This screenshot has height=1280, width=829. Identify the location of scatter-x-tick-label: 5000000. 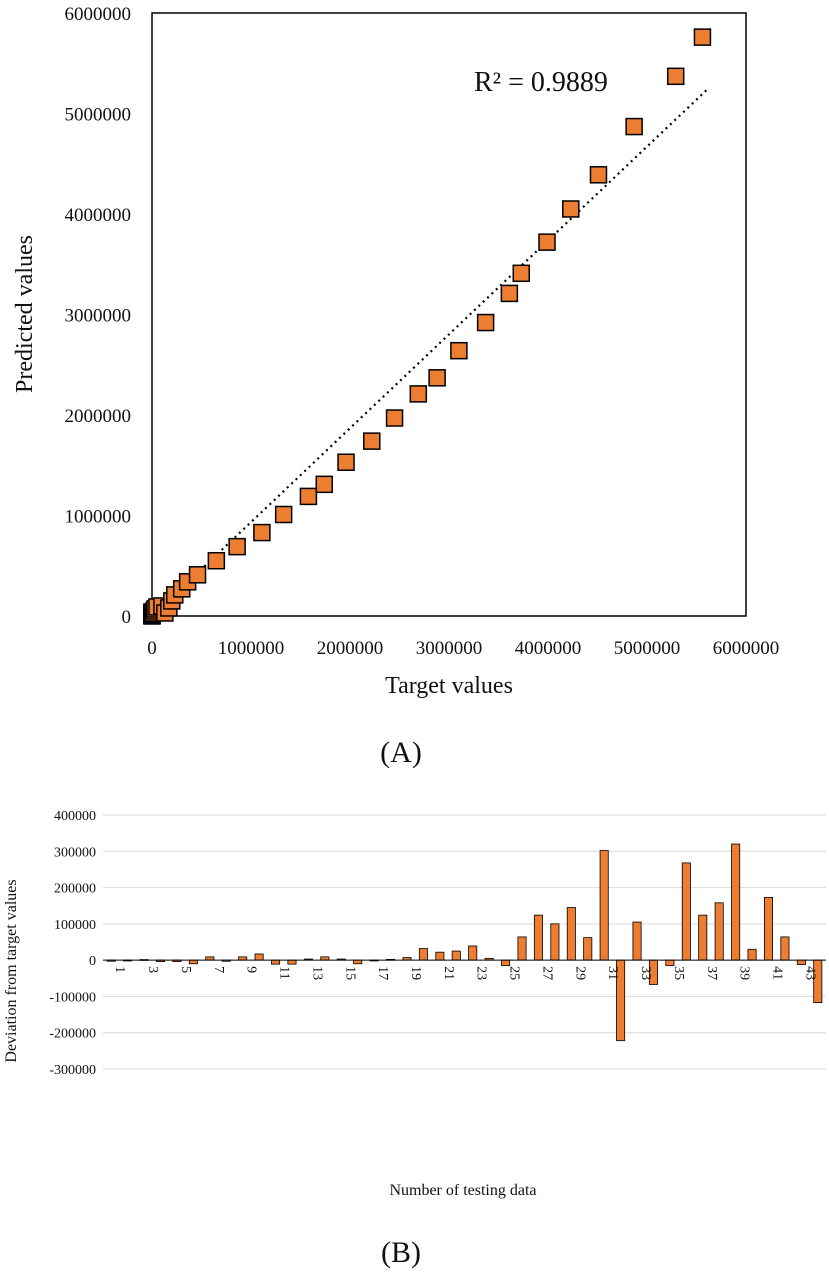
(647, 648).